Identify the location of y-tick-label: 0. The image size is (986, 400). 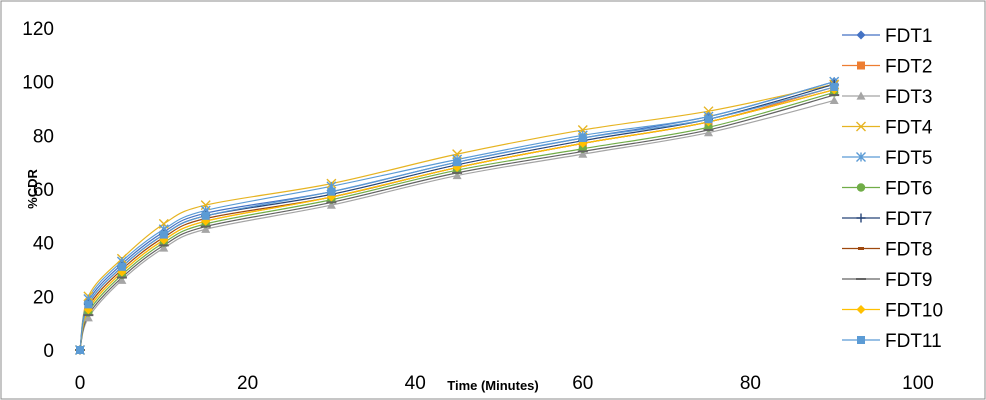
(48, 351).